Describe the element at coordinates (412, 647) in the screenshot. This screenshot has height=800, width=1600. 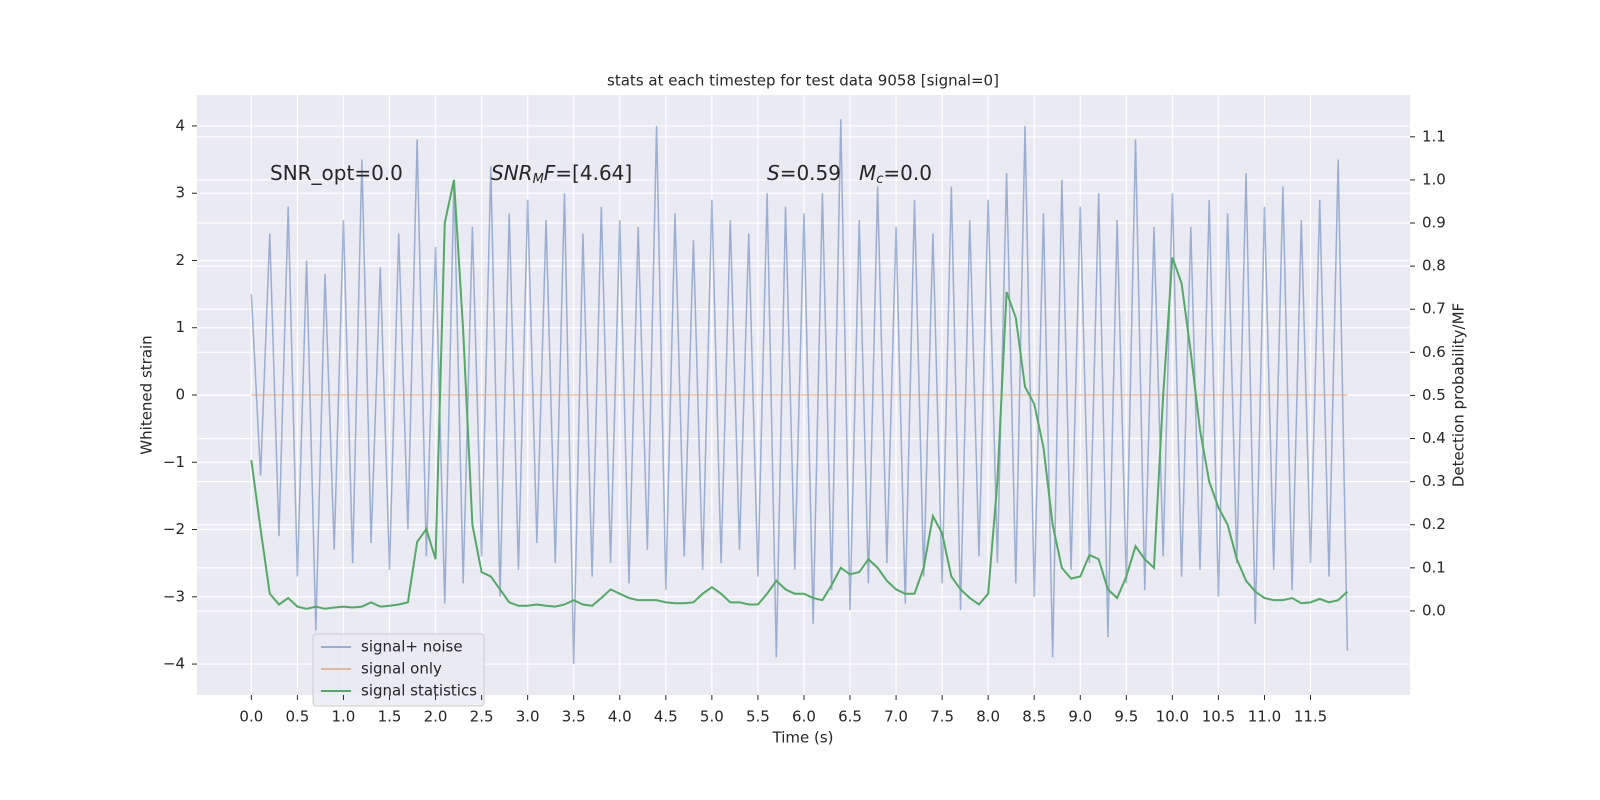
I see `legend-label: signal+ noise` at that location.